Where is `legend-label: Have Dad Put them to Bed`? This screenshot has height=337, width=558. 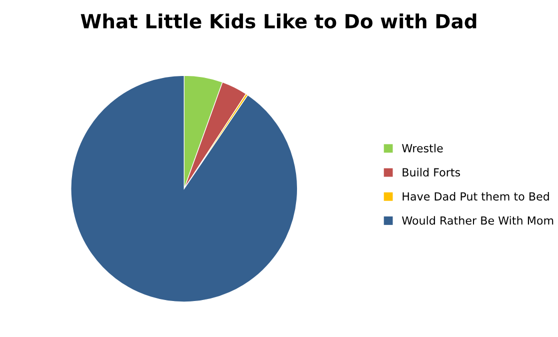
legend-label: Have Dad Put them to Bed is located at coordinates (475, 196).